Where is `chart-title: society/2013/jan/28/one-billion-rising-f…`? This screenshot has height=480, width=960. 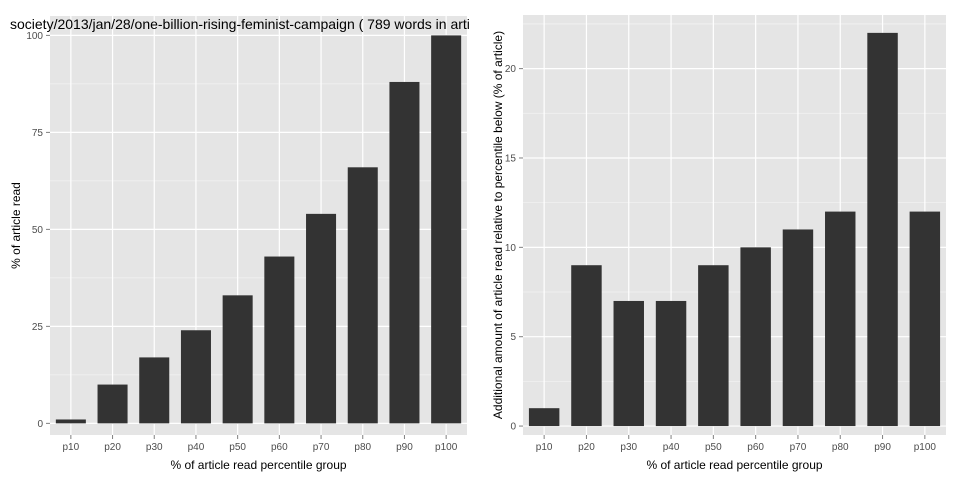 chart-title: society/2013/jan/28/one-billion-rising-f… is located at coordinates (240, 24).